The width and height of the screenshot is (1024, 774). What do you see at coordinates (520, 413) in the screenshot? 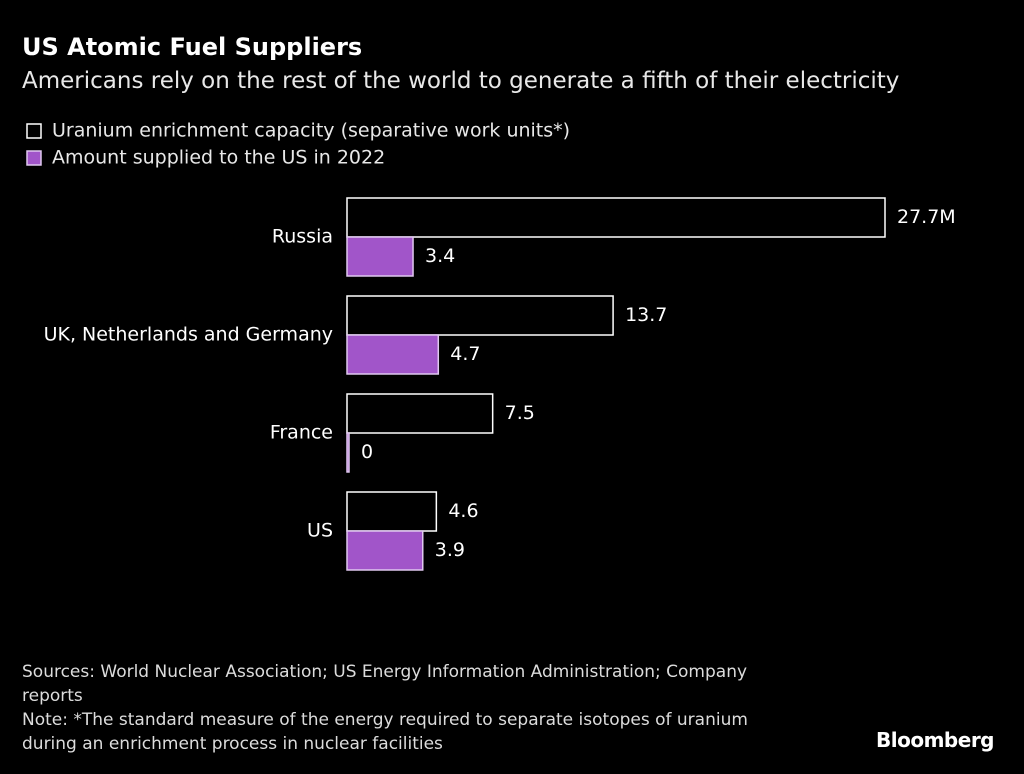
I see `value-label: 7.5` at bounding box center [520, 413].